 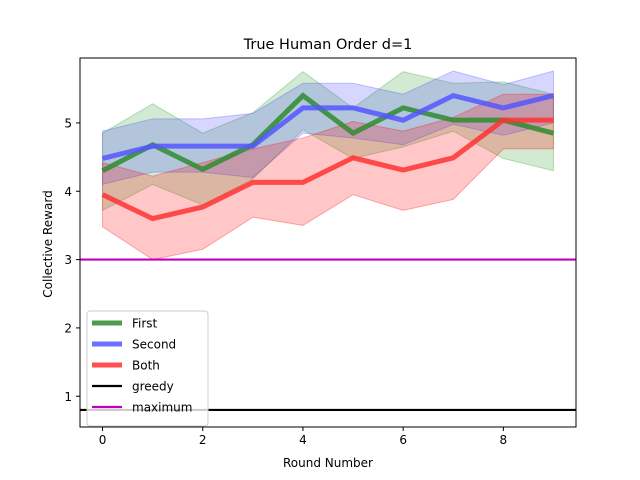 I want to click on line-first, so click(x=328, y=132).